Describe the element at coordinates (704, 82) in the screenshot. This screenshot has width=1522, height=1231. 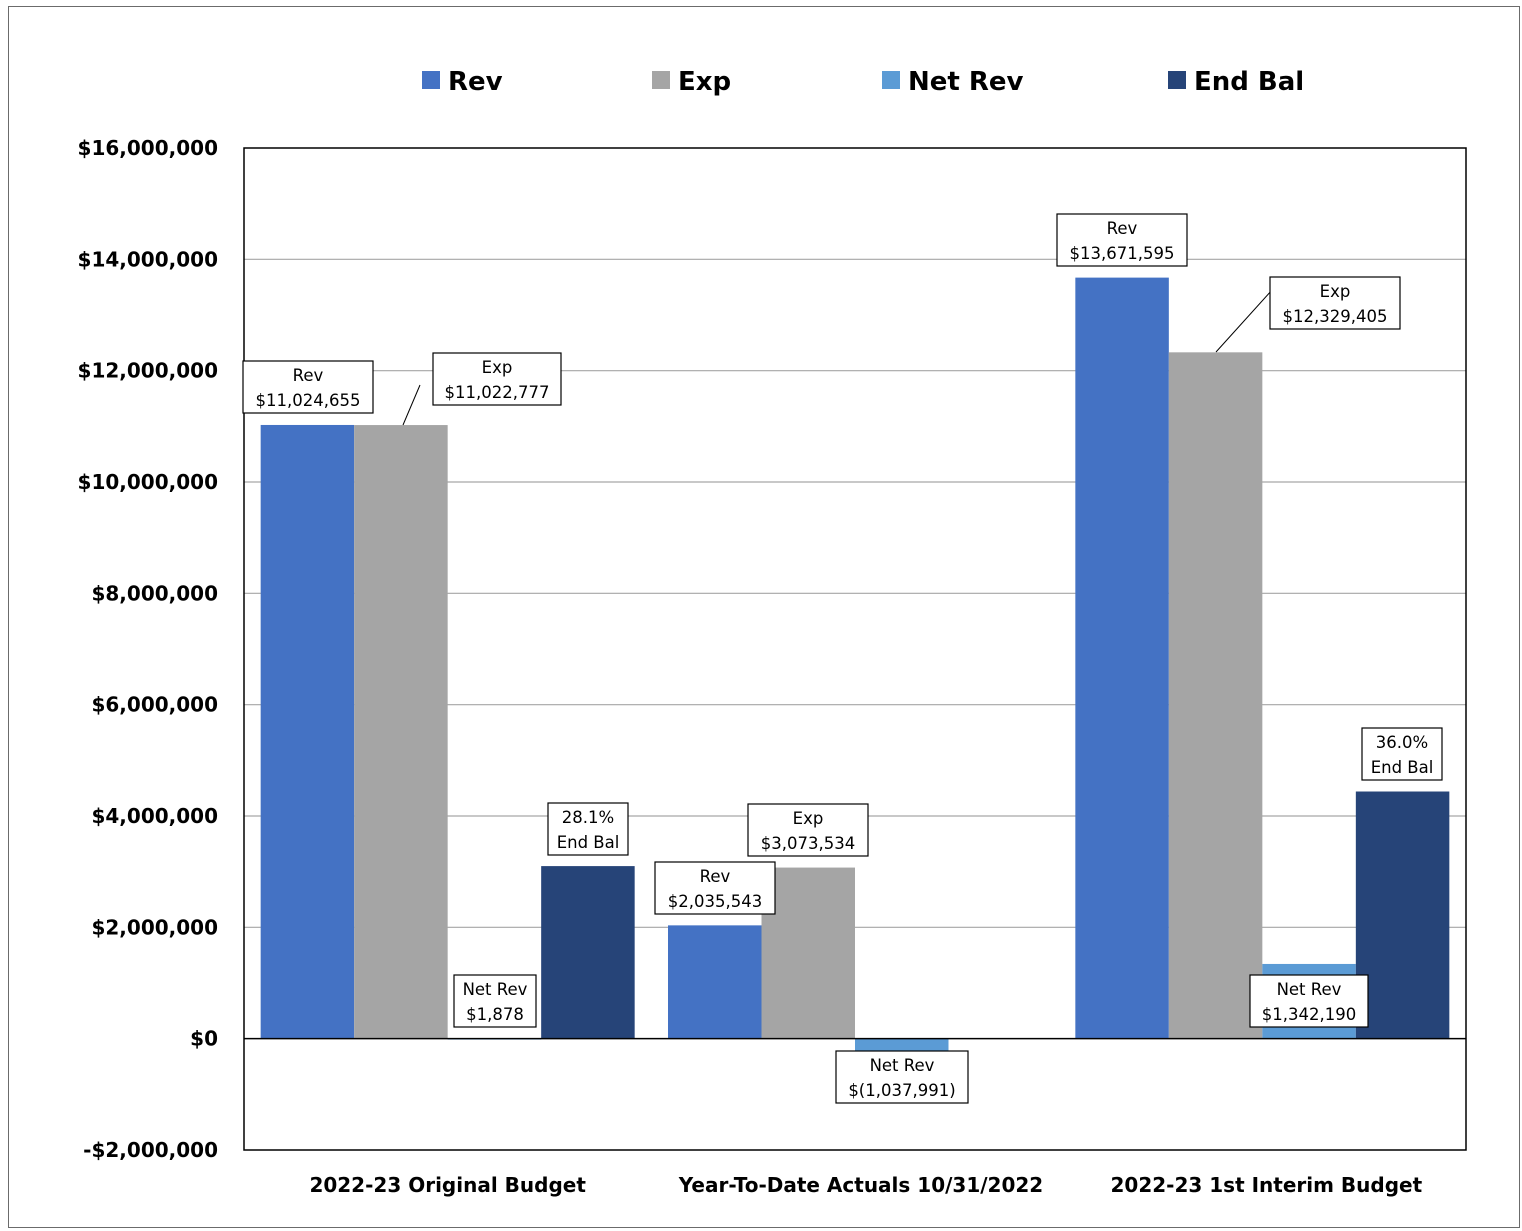
I see `legend-label: Exp` at that location.